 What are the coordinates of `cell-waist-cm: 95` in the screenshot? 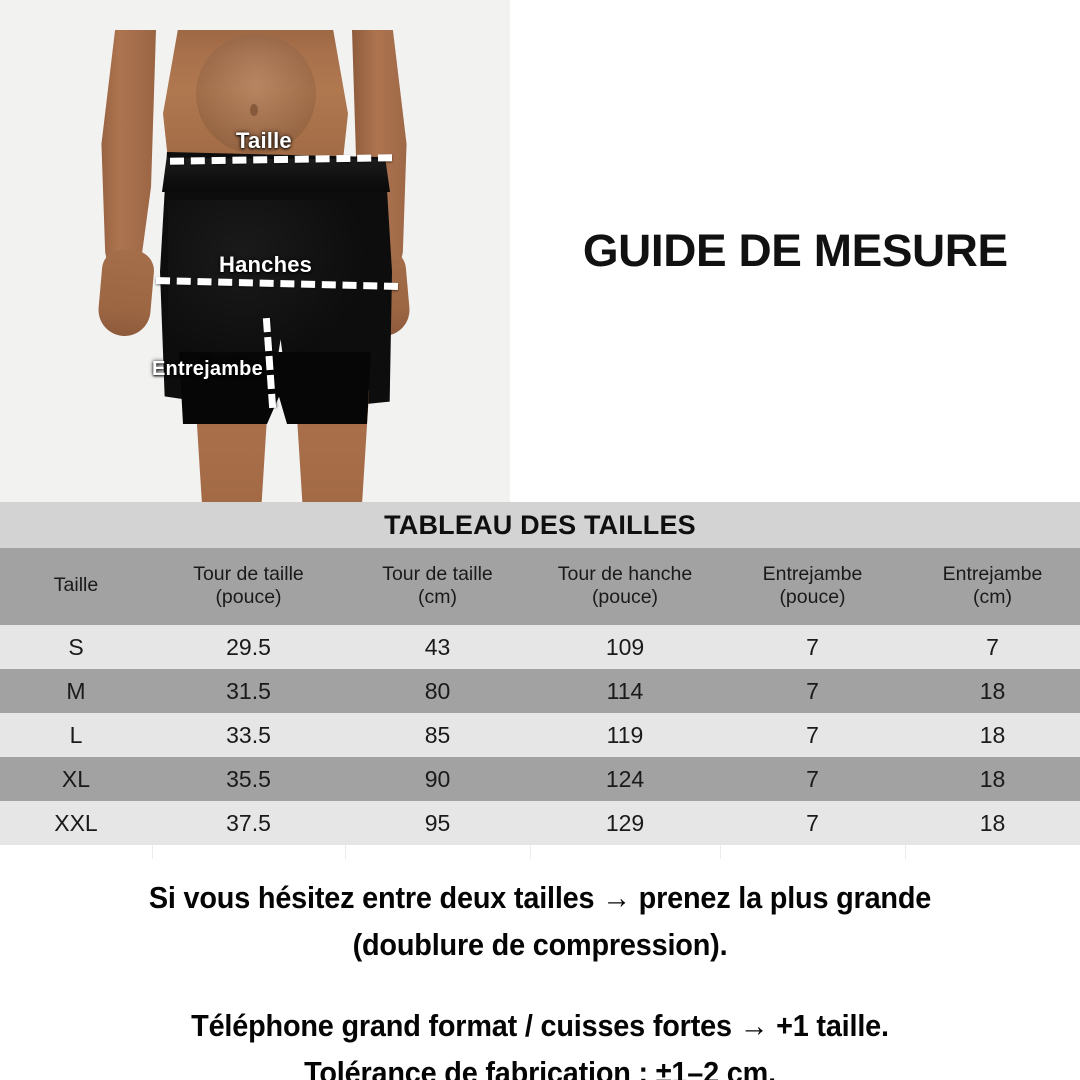 It's located at (437, 822).